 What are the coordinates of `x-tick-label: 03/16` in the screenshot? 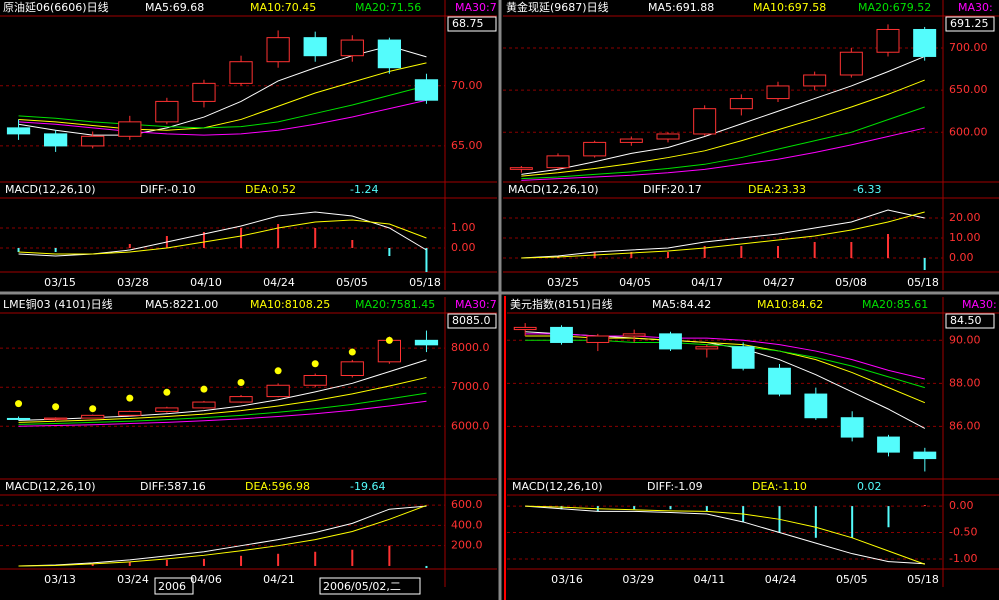 It's located at (567, 579).